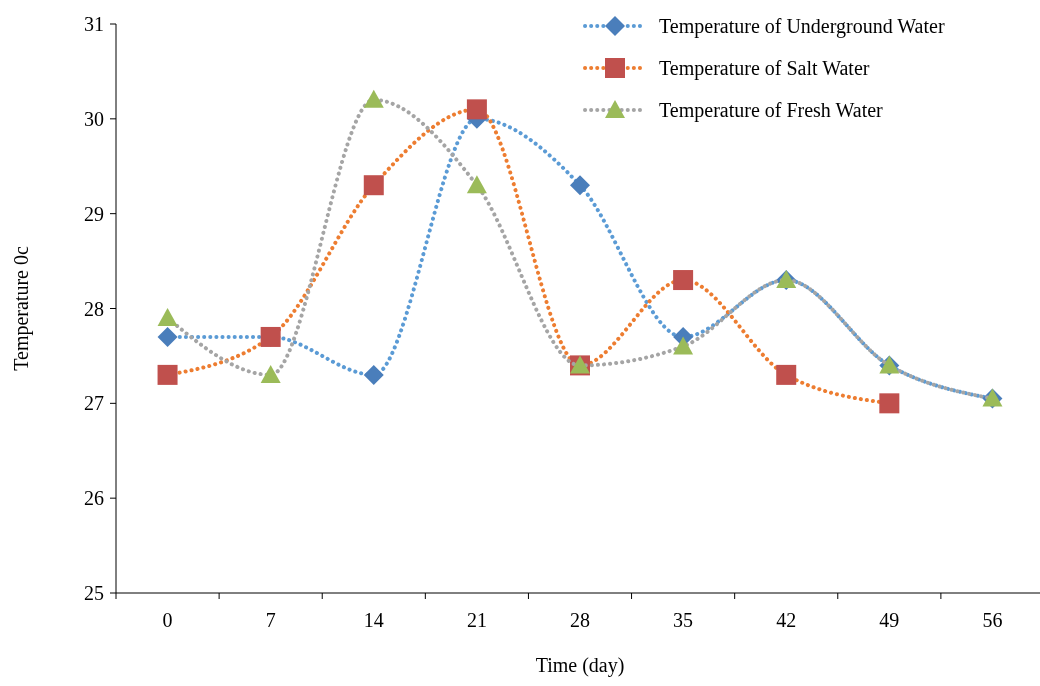 The width and height of the screenshot is (1040, 686). What do you see at coordinates (802, 26) in the screenshot?
I see `legend-label: Temperature of Underground Water` at bounding box center [802, 26].